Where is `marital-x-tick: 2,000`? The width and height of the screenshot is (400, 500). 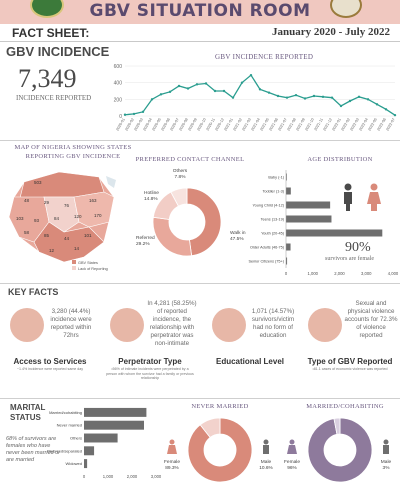 marital-x-tick: 2,000 is located at coordinates (132, 476).